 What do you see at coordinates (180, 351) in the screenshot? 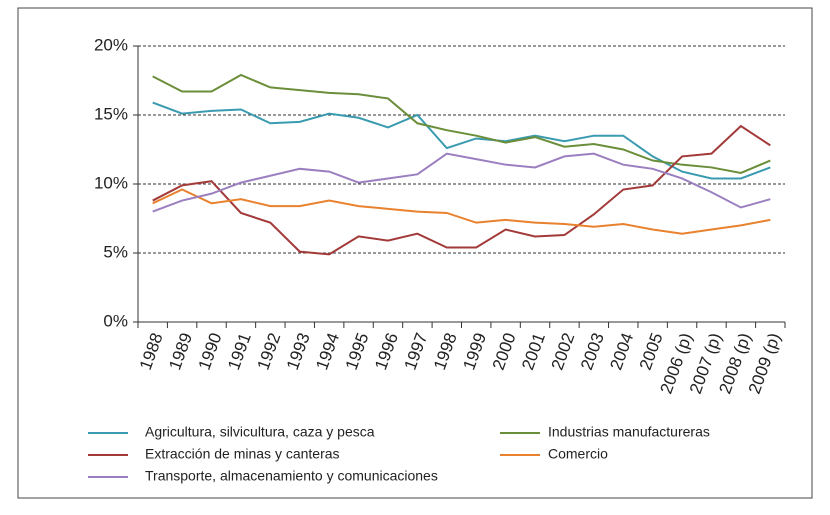
I see `x-tick-label: 1989` at bounding box center [180, 351].